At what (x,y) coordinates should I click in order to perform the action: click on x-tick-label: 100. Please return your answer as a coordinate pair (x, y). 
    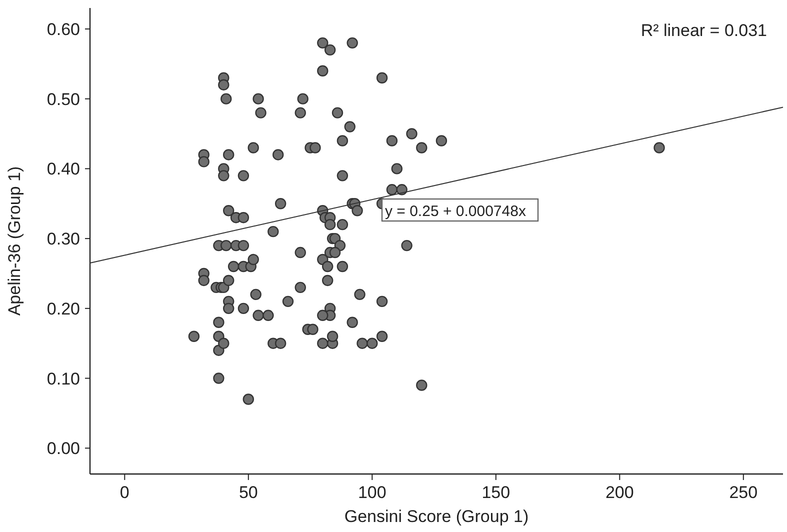
    Looking at the image, I should click on (372, 492).